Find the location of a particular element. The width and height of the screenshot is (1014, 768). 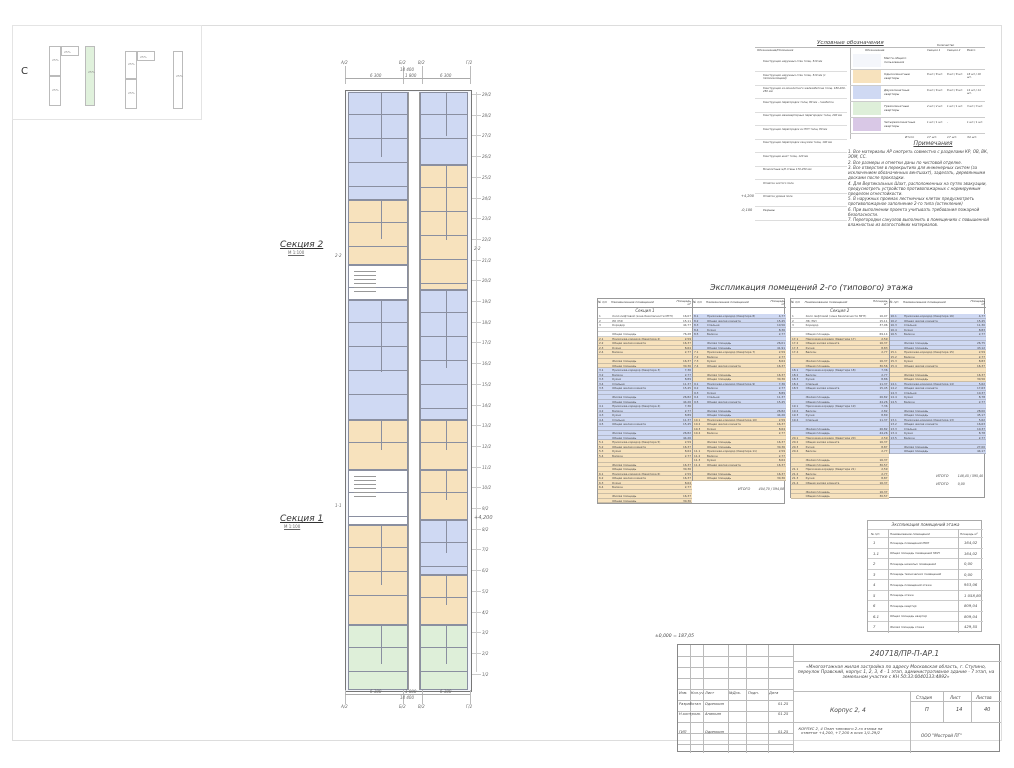

row-number: 6.1 is located at coordinates (876, 616).